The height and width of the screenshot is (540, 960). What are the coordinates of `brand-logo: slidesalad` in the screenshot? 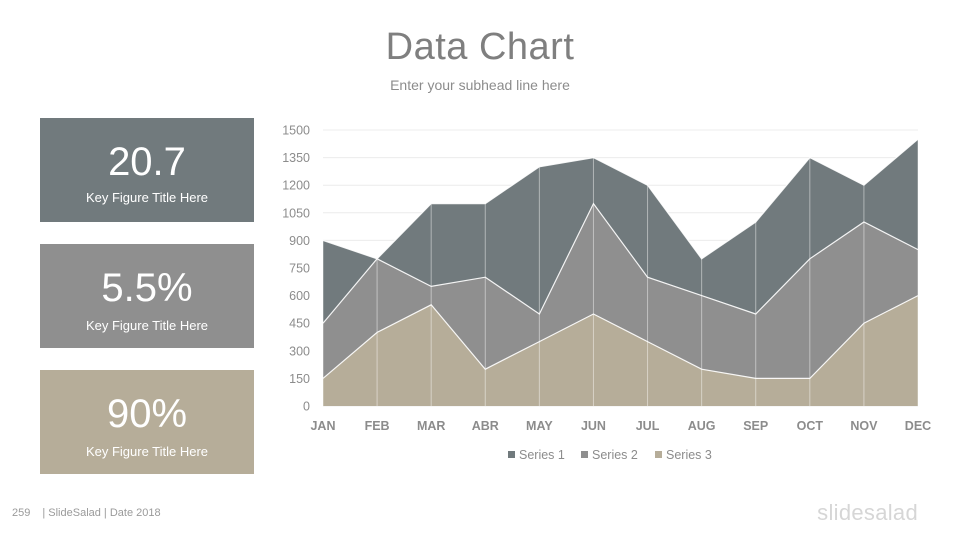 It's located at (867, 512).